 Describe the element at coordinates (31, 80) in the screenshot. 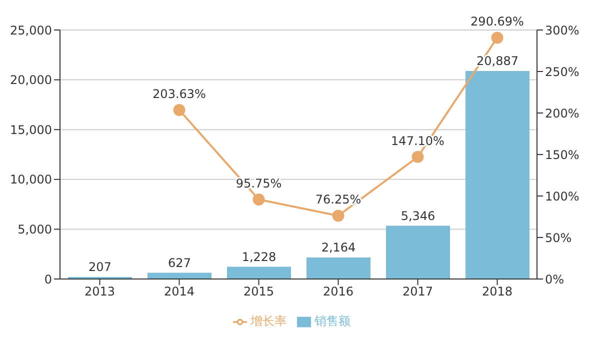

I see `y-tick-label: 20,000` at that location.